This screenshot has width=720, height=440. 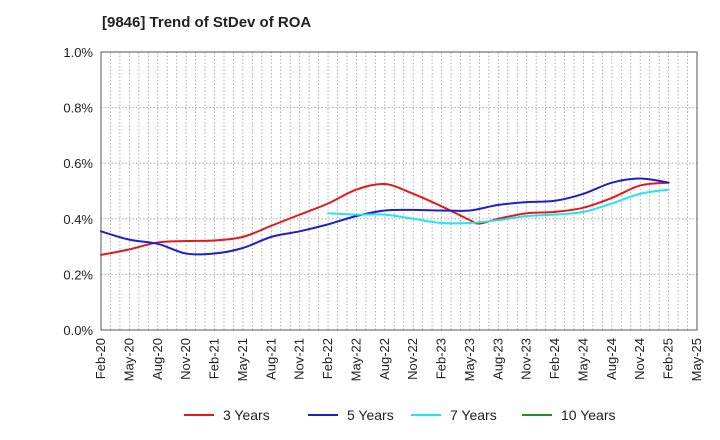 What do you see at coordinates (498, 206) in the screenshot?
I see `series-line-7-years` at bounding box center [498, 206].